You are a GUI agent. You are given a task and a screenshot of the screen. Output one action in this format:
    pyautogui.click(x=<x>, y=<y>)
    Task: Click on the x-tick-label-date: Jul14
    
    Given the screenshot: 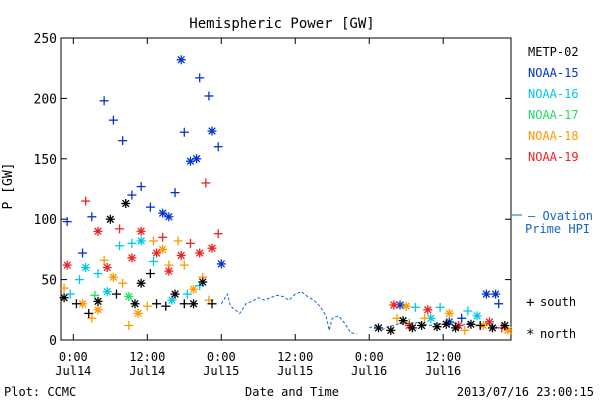 What is the action you would take?
    pyautogui.click(x=147, y=371)
    